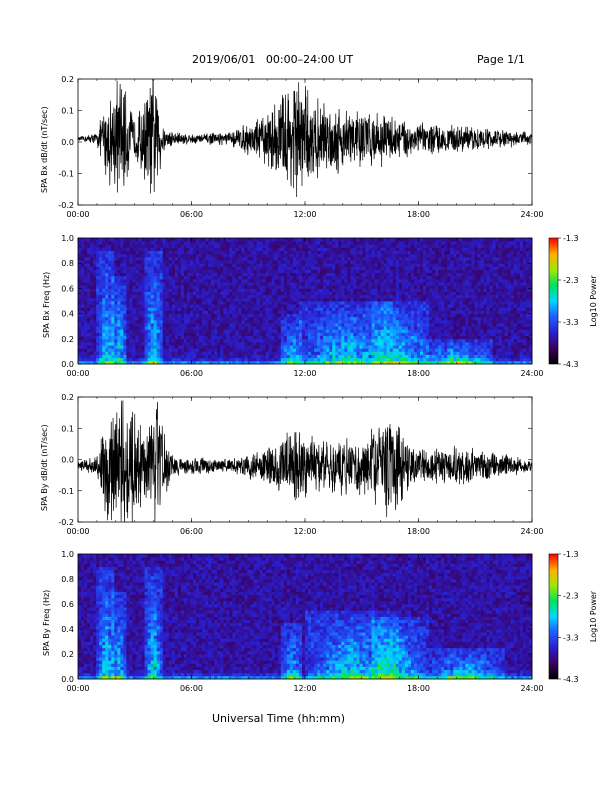 The height and width of the screenshot is (792, 612). What do you see at coordinates (273, 59) in the screenshot?
I see `page-title: 2019/06/01 00:00–24:00 UT` at bounding box center [273, 59].